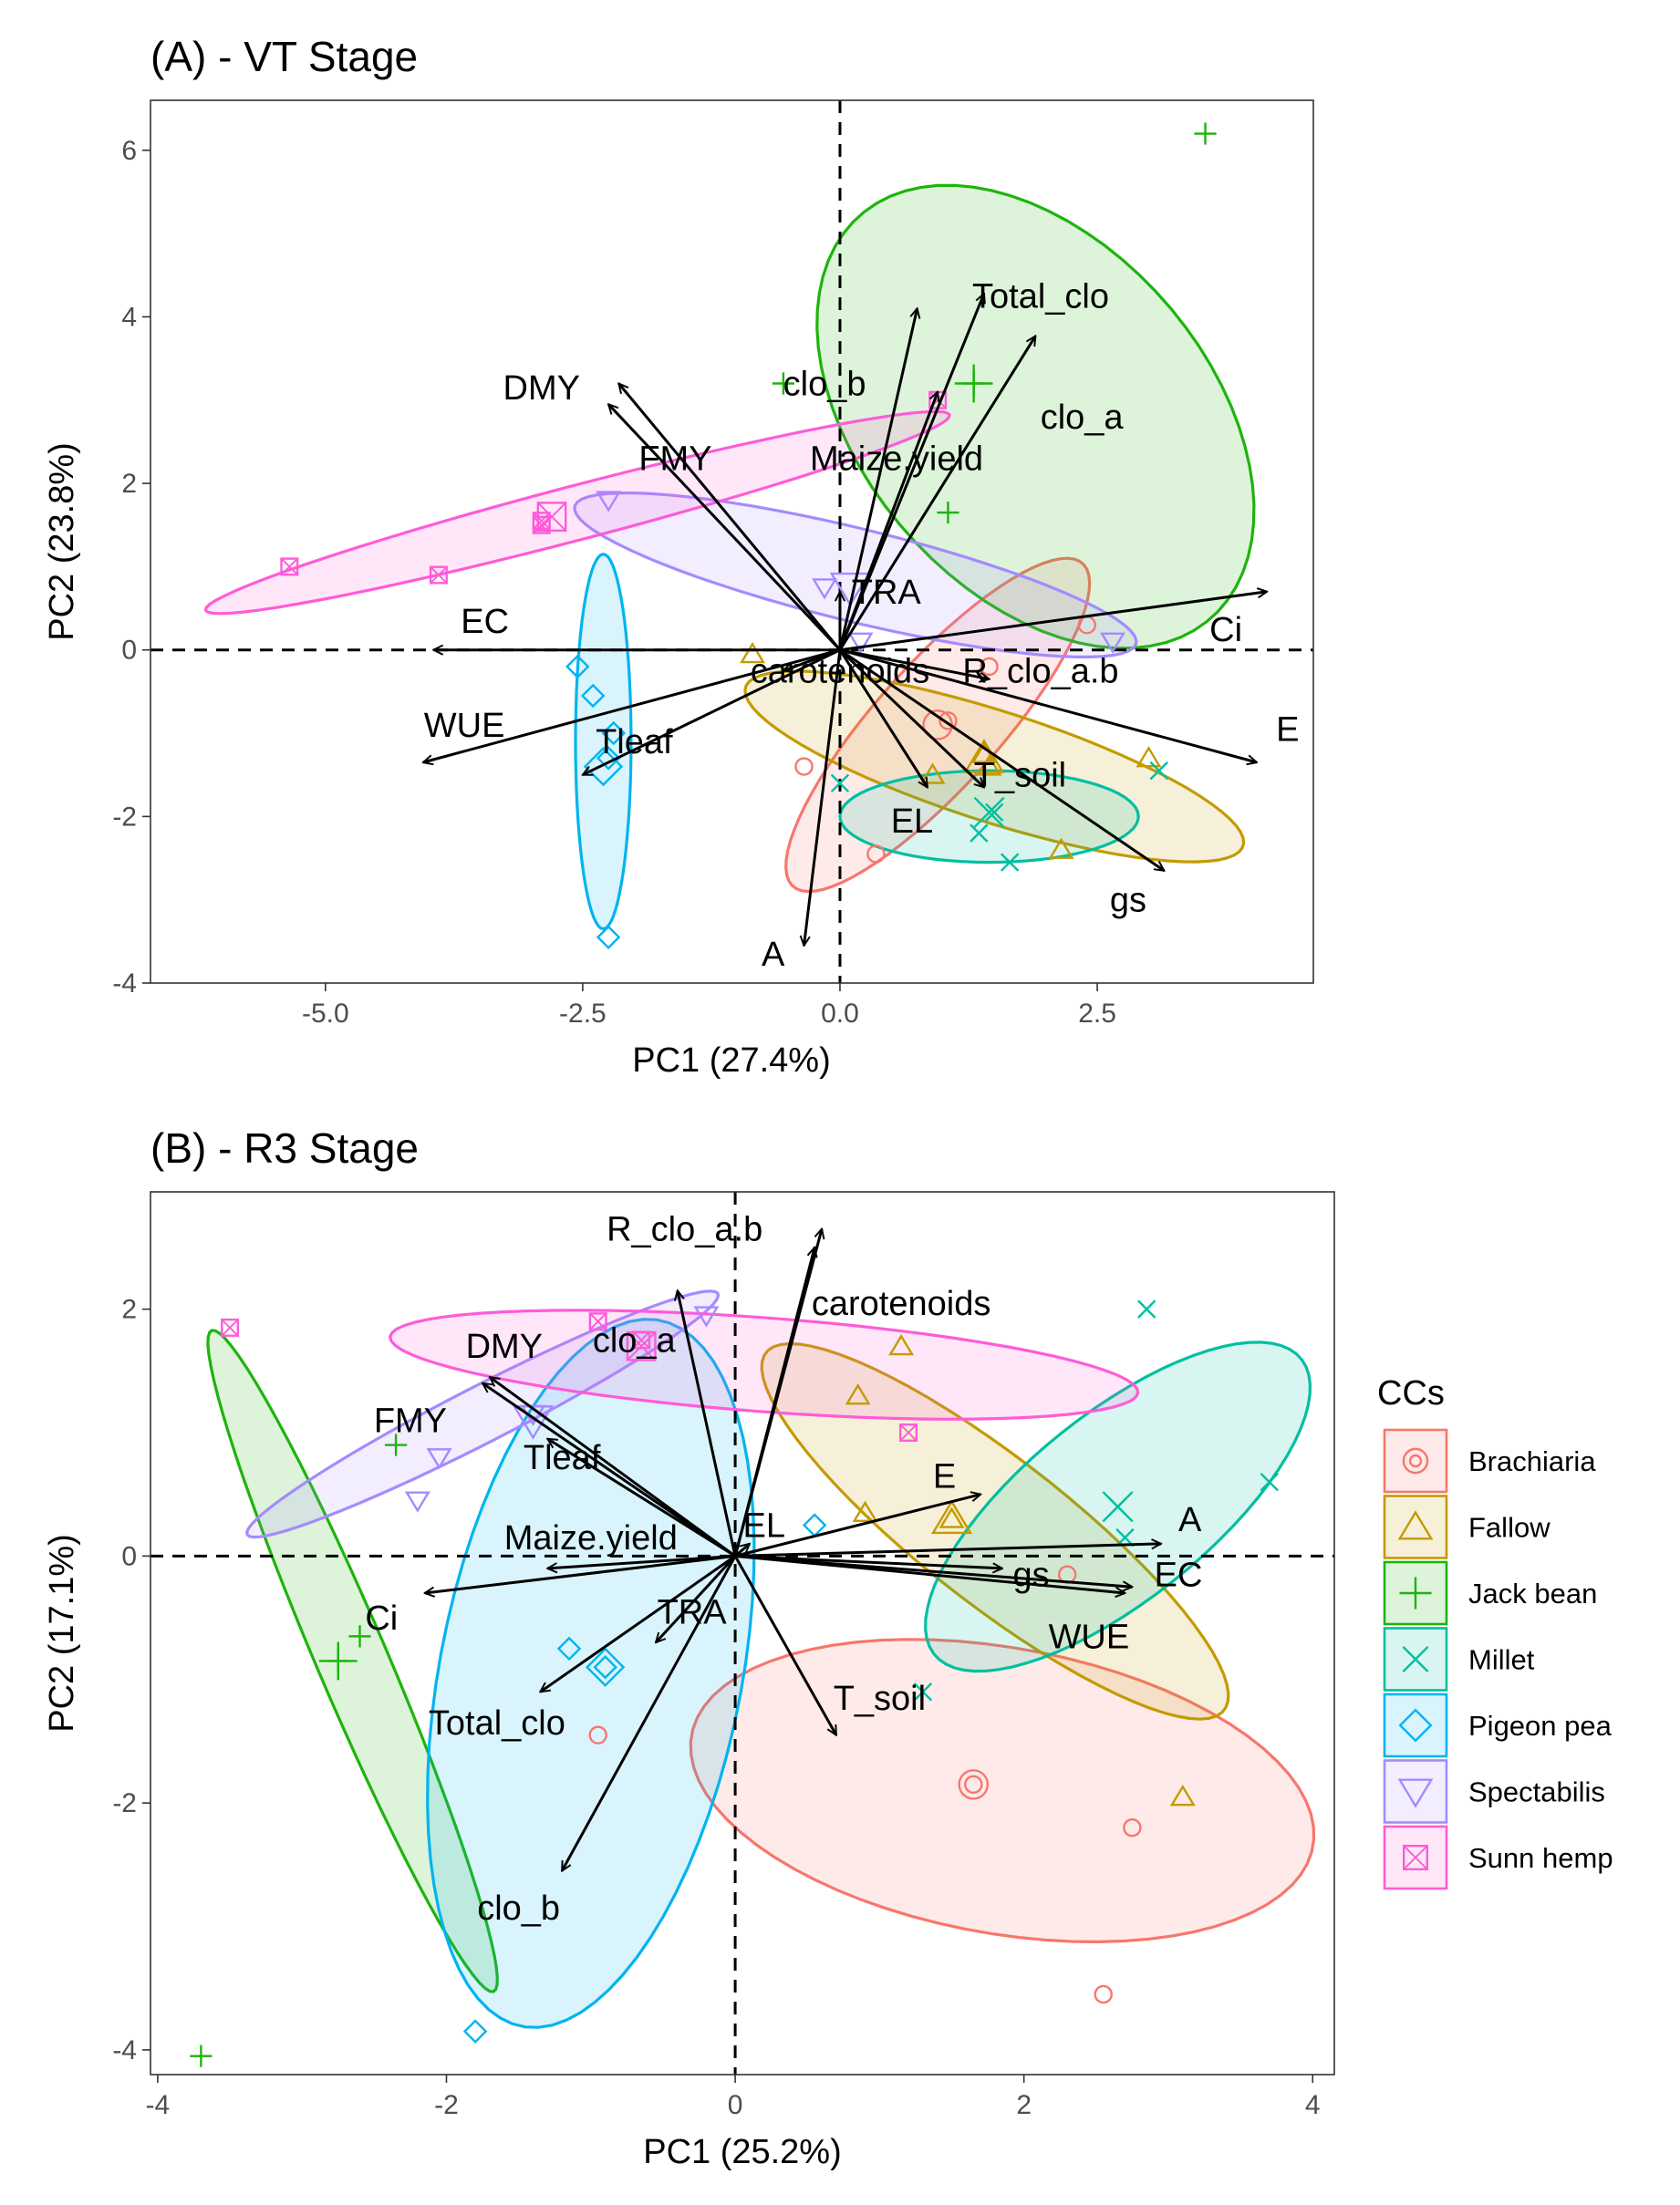  What do you see at coordinates (1415, 1793) in the screenshot?
I see `legend-symbol-spectabilis` at bounding box center [1415, 1793].